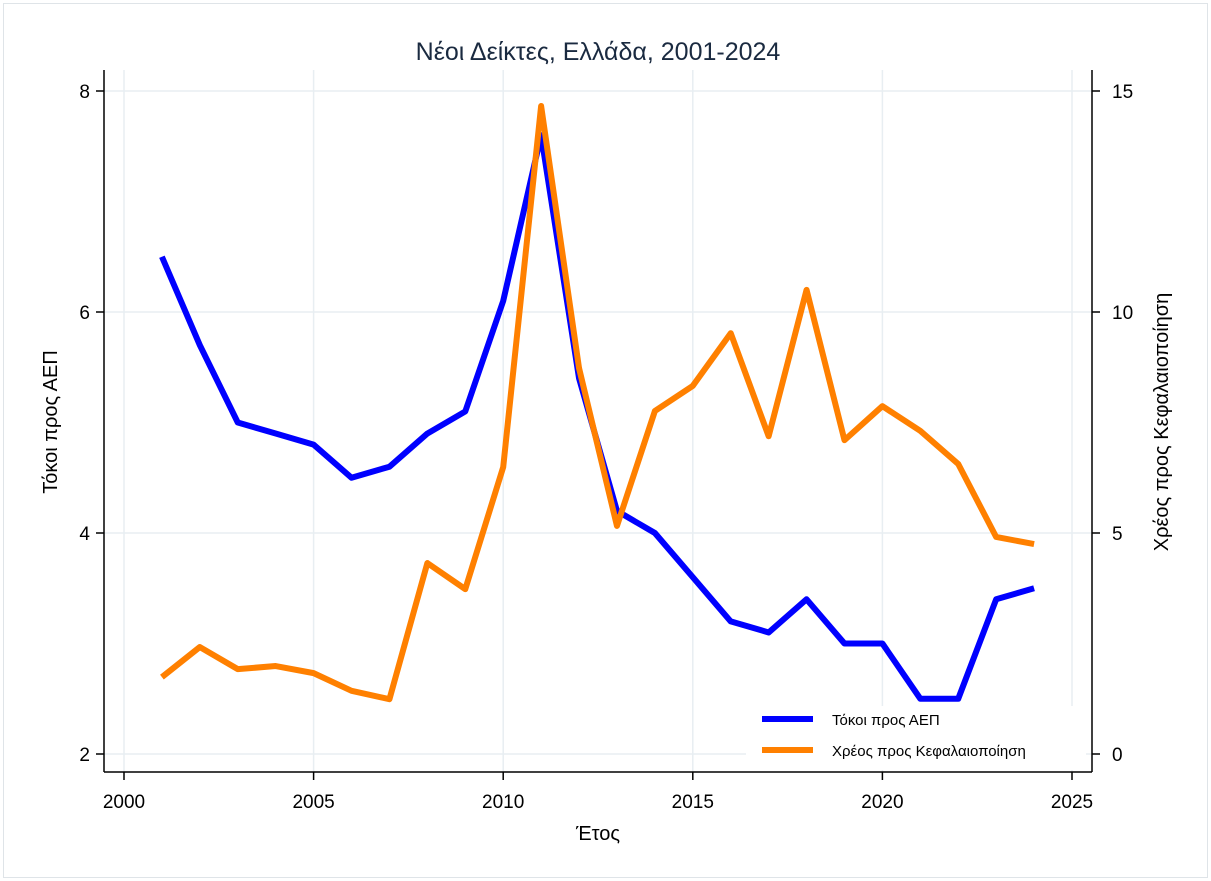  I want to click on x-axis-label: Έτος, so click(597, 834).